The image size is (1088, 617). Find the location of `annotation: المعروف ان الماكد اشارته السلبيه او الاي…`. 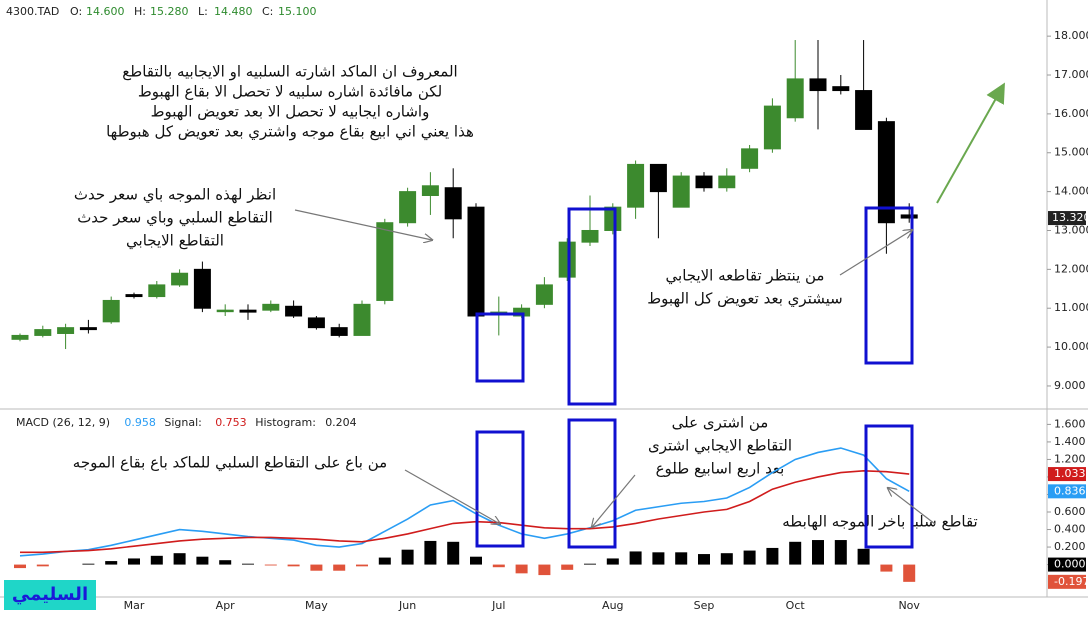

annotation: المعروف ان الماكد اشارته السلبيه او الاي… is located at coordinates (289, 72).